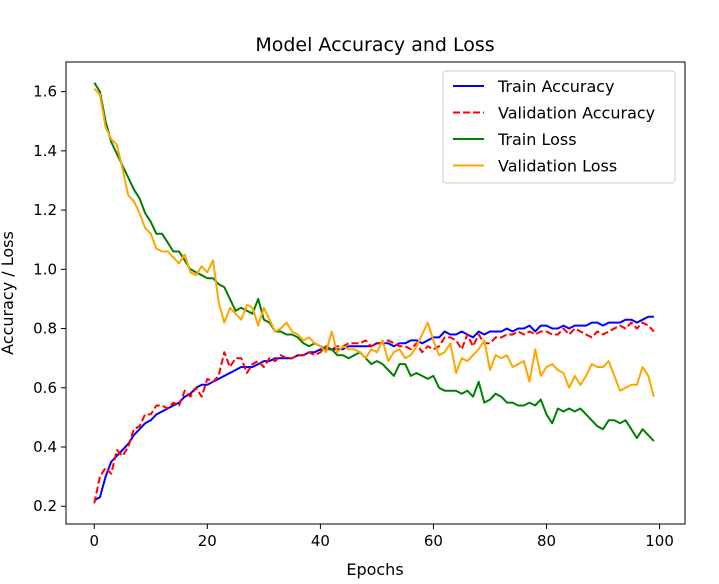  What do you see at coordinates (374, 569) in the screenshot?
I see `x-axis-label: Epochs` at bounding box center [374, 569].